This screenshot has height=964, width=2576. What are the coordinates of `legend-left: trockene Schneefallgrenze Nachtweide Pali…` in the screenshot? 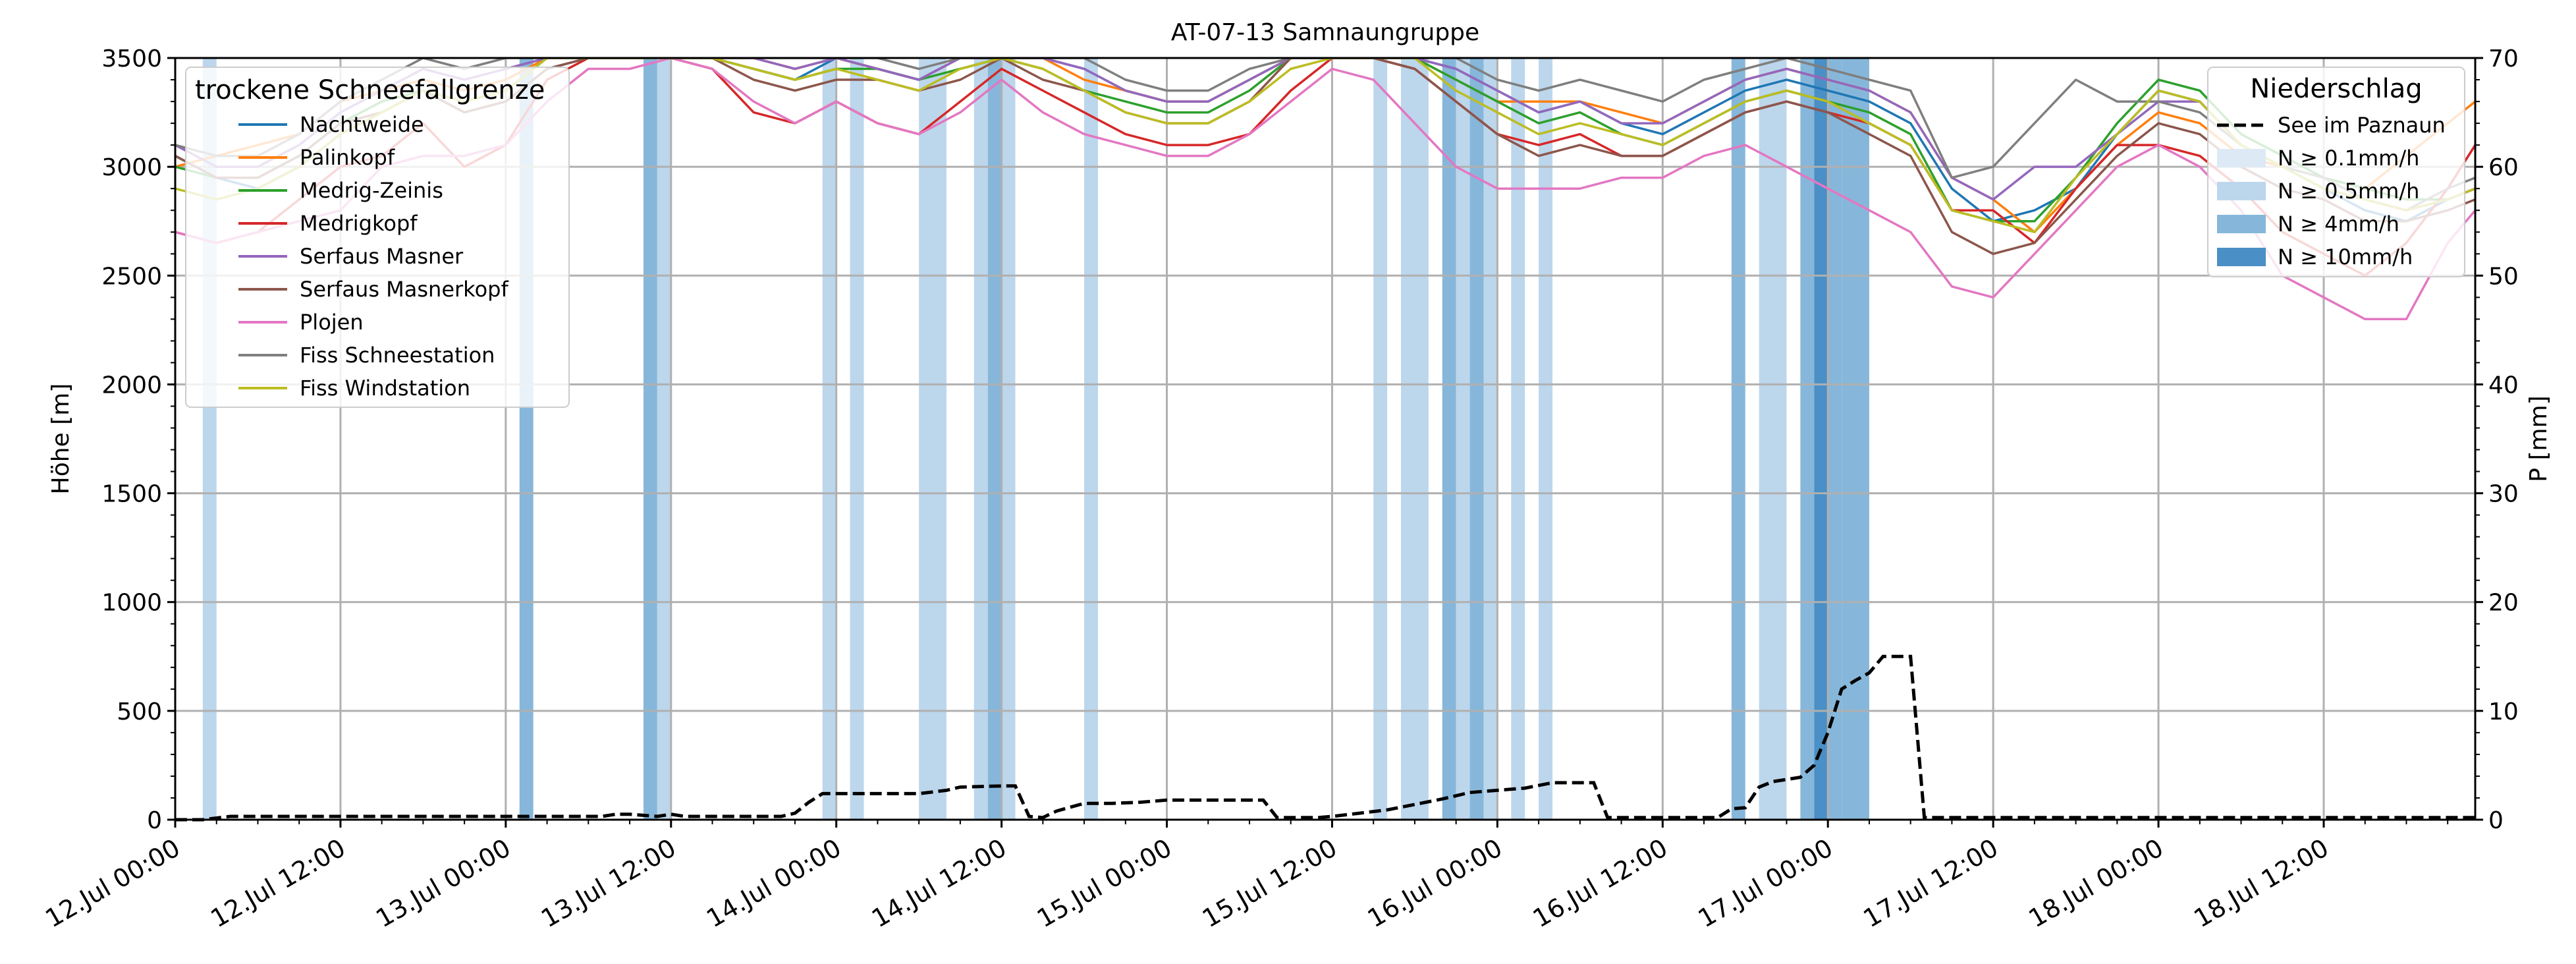 It's located at (377, 238).